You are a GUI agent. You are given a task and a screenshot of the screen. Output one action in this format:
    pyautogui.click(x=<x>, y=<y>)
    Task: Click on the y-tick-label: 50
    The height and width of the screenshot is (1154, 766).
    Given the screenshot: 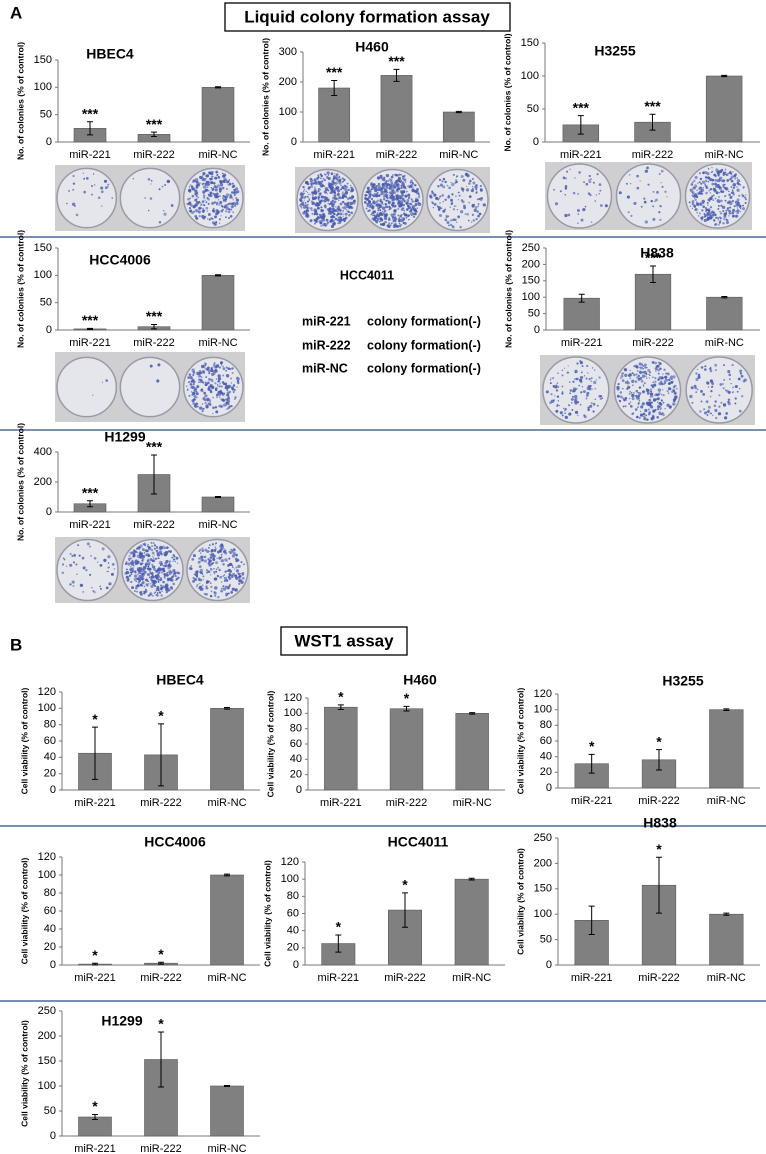 What is the action you would take?
    pyautogui.click(x=546, y=940)
    